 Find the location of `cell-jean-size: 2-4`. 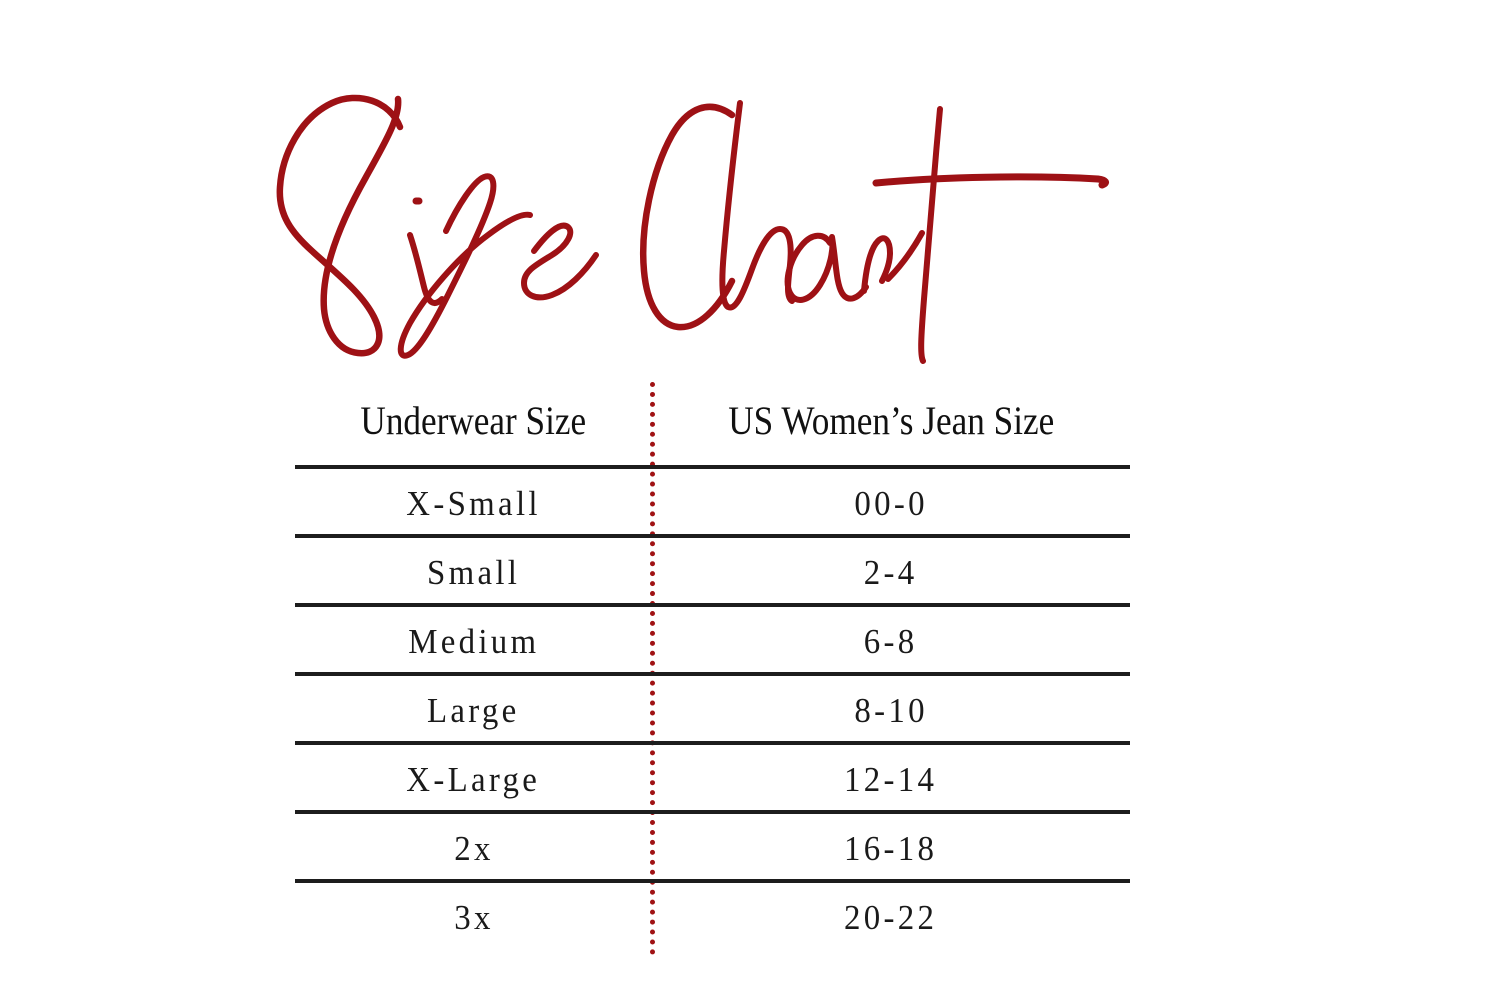

cell-jean-size: 2-4 is located at coordinates (891, 572).